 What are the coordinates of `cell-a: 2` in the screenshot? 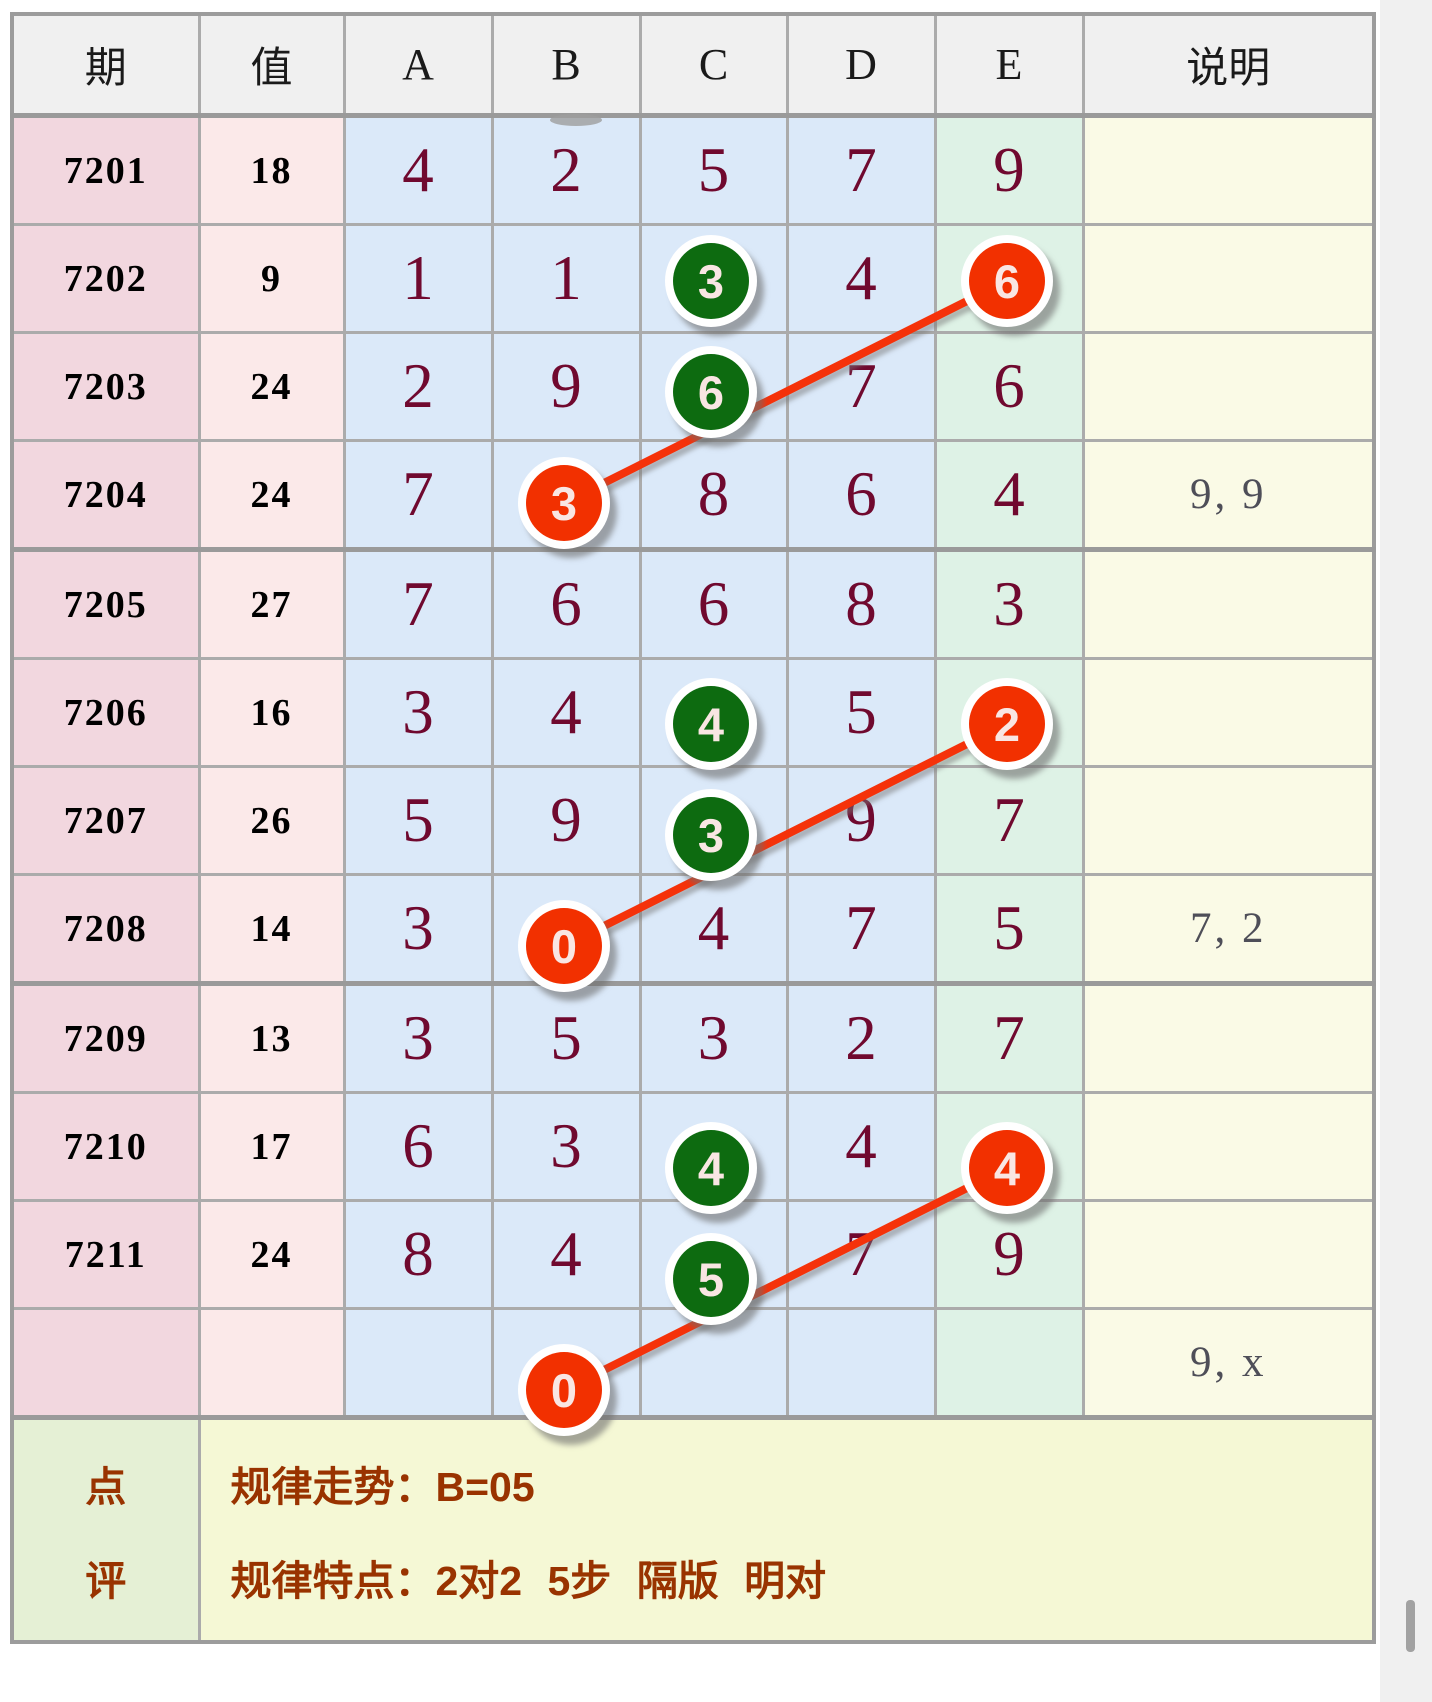 It's located at (418, 386).